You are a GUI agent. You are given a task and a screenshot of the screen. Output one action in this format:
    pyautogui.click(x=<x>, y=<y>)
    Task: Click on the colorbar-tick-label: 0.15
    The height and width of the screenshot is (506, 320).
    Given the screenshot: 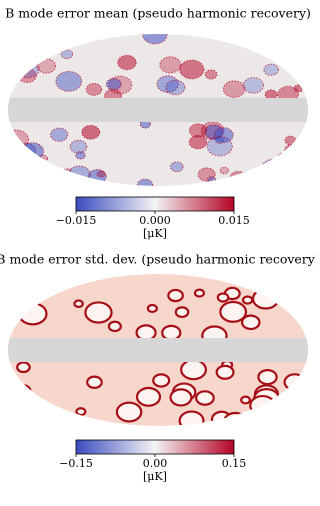 What is the action you would take?
    pyautogui.click(x=234, y=463)
    